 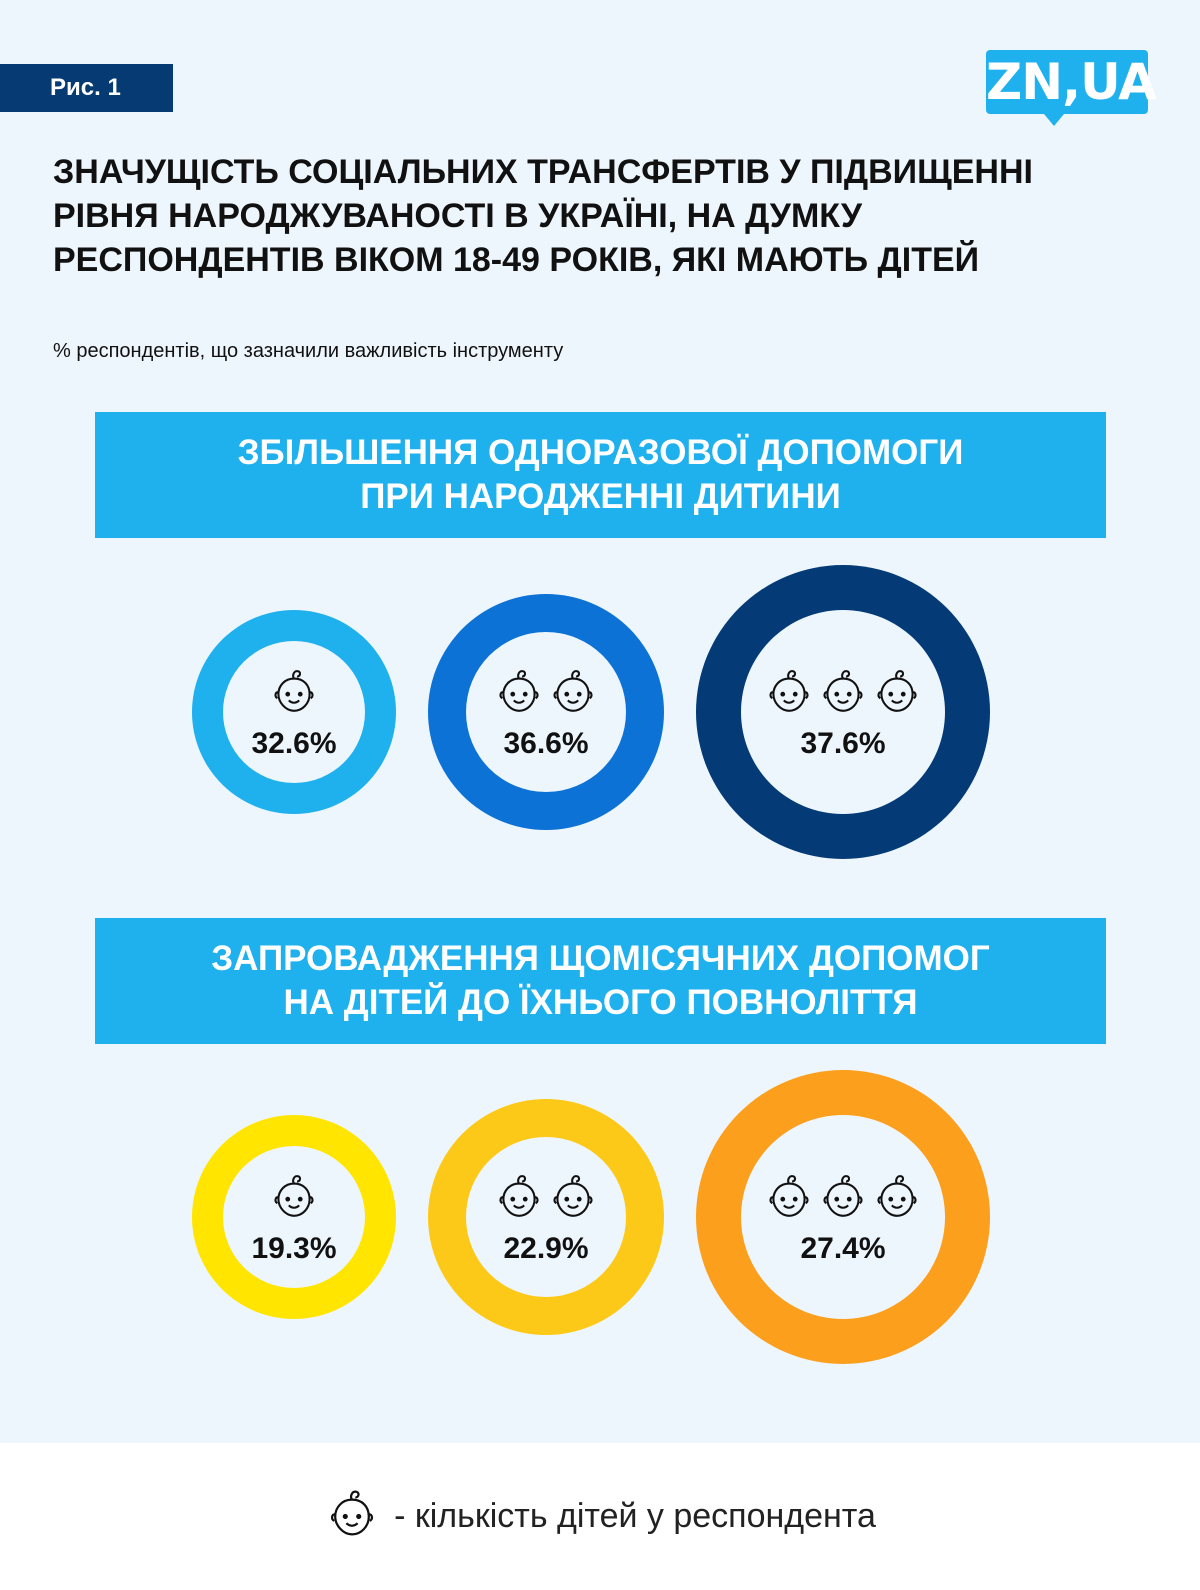 I want to click on percentage-ring: 37.6%, so click(x=843, y=712).